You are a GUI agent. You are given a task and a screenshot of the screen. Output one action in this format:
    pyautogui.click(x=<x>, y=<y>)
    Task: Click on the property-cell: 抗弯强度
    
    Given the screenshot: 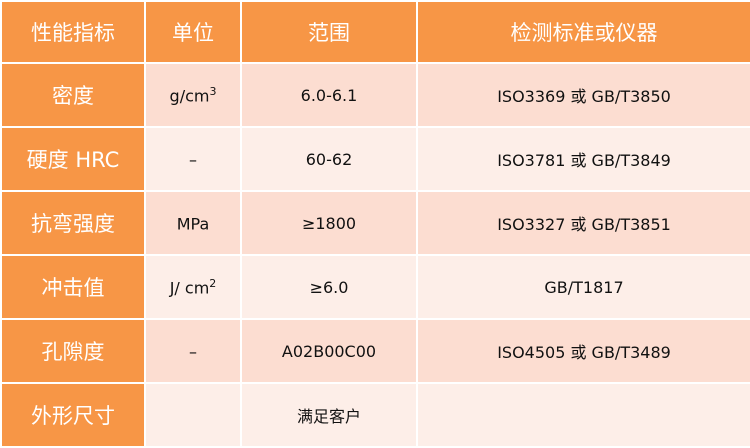 What is the action you would take?
    pyautogui.click(x=73, y=223)
    